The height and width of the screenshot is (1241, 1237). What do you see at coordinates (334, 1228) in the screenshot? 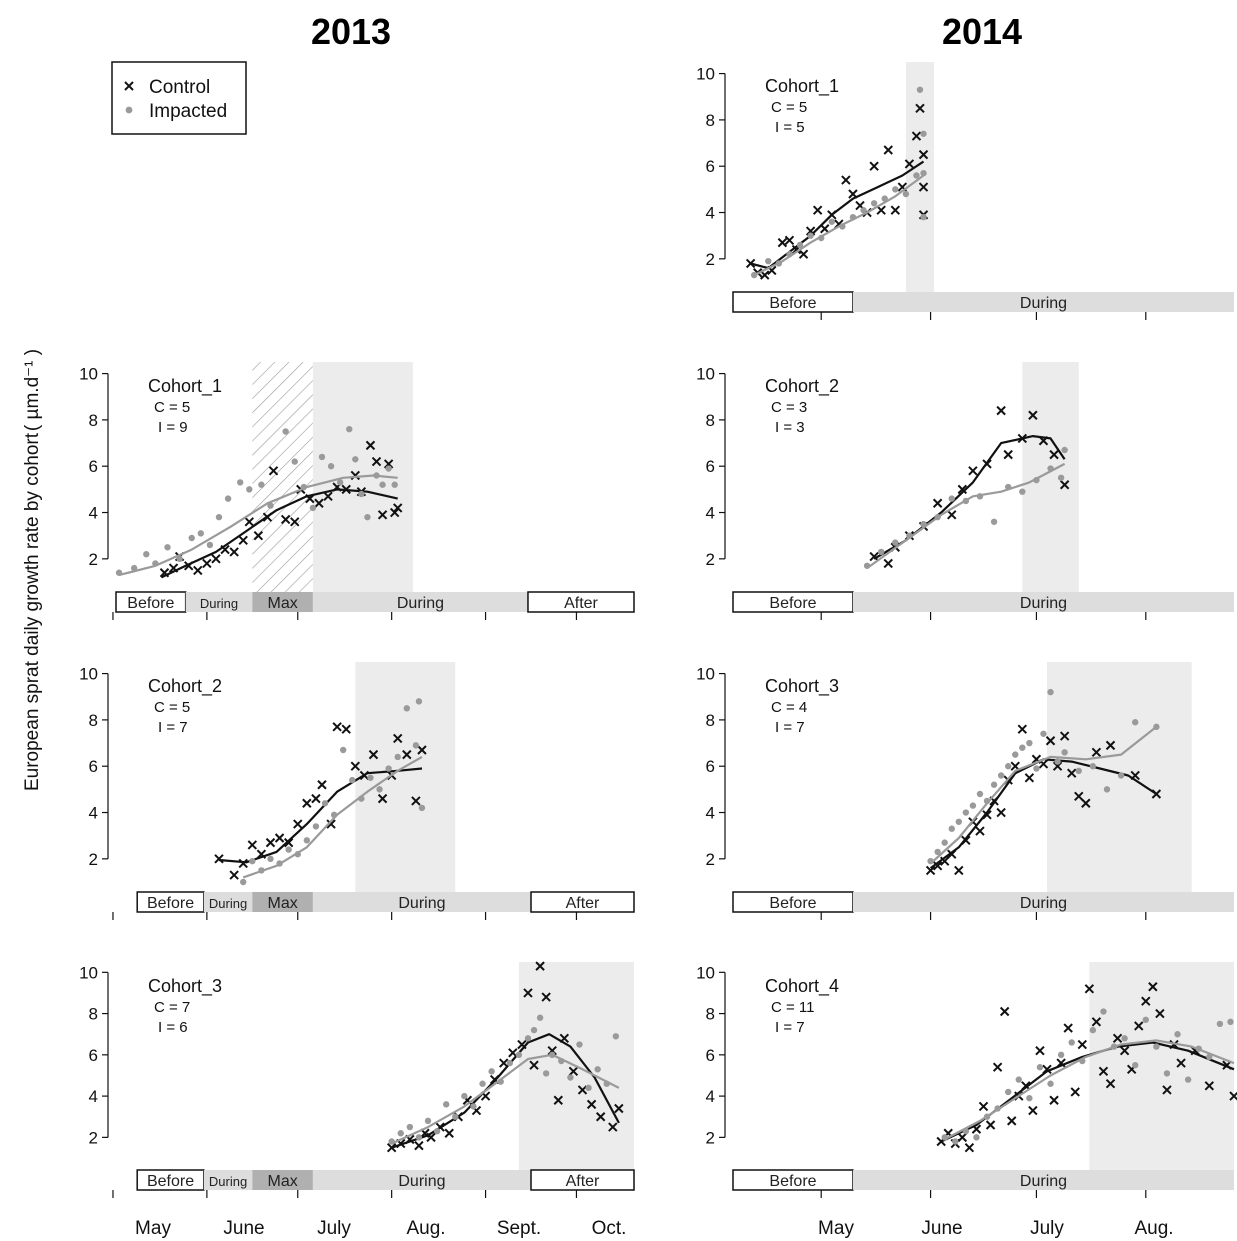
I see `month-2013-july: July` at bounding box center [334, 1228].